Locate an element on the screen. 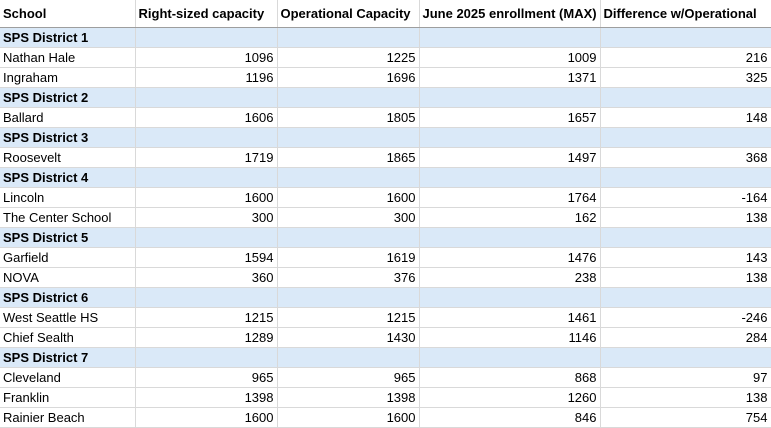 The image size is (771, 428). operational-cell: 965 is located at coordinates (348, 377).